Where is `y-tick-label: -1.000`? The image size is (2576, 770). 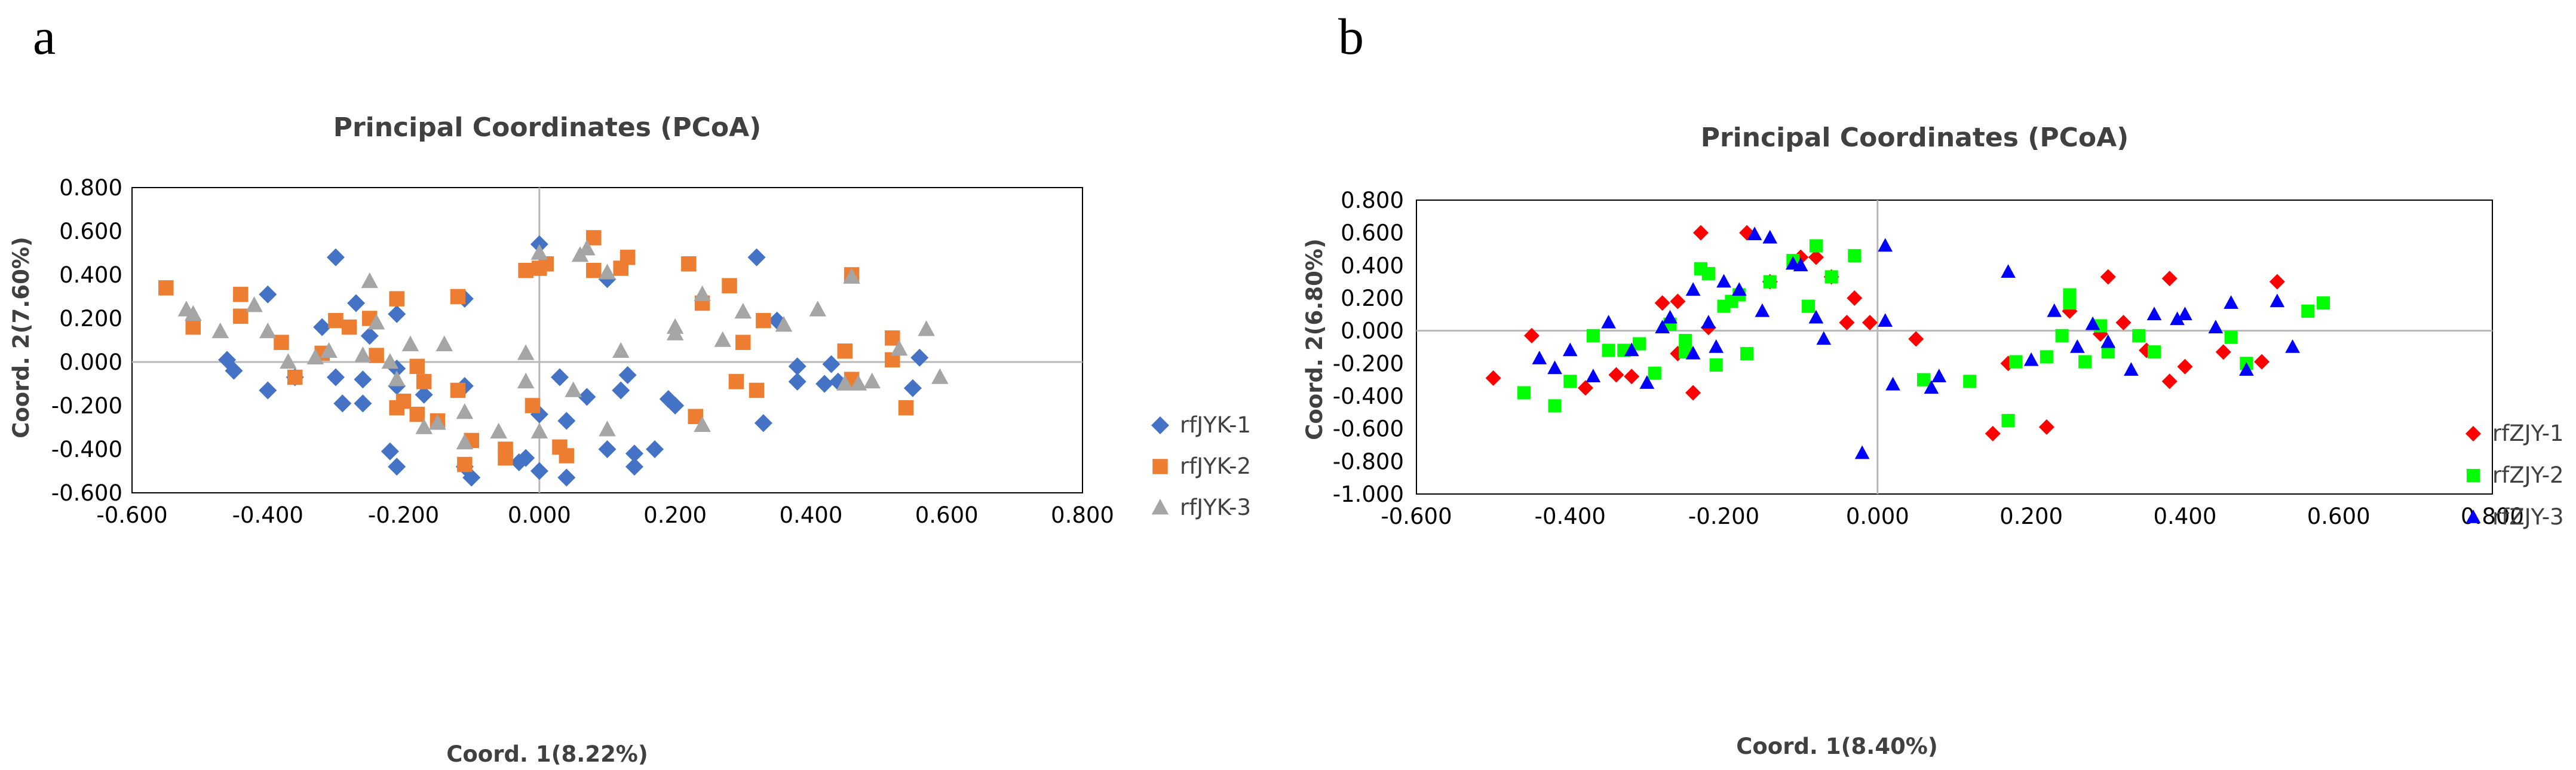 y-tick-label: -1.000 is located at coordinates (1368, 494).